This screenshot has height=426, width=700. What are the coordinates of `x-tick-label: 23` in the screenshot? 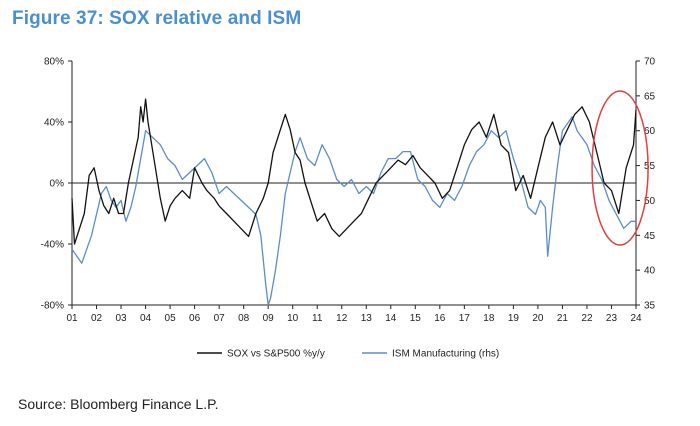 It's located at (612, 318).